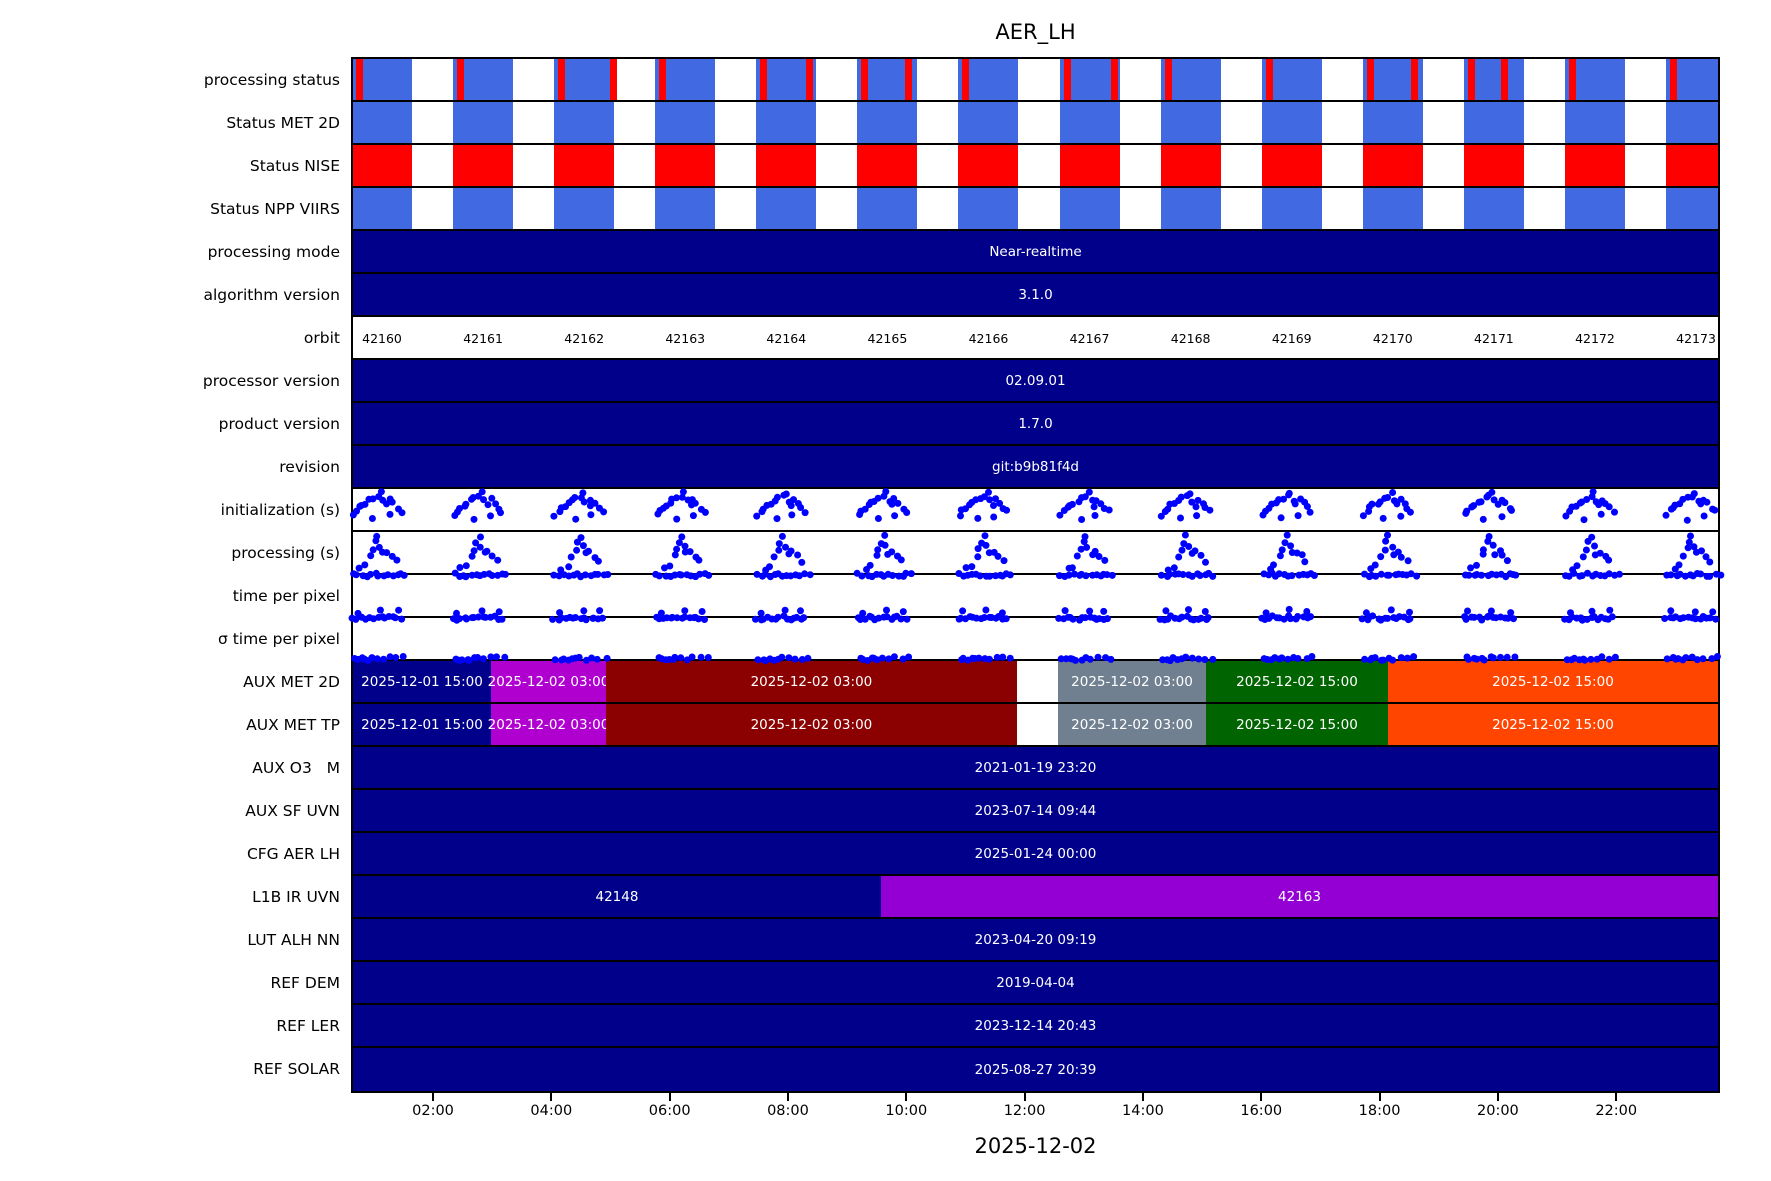  I want to click on row-algorithm-version: 3.1.0, so click(1035, 295).